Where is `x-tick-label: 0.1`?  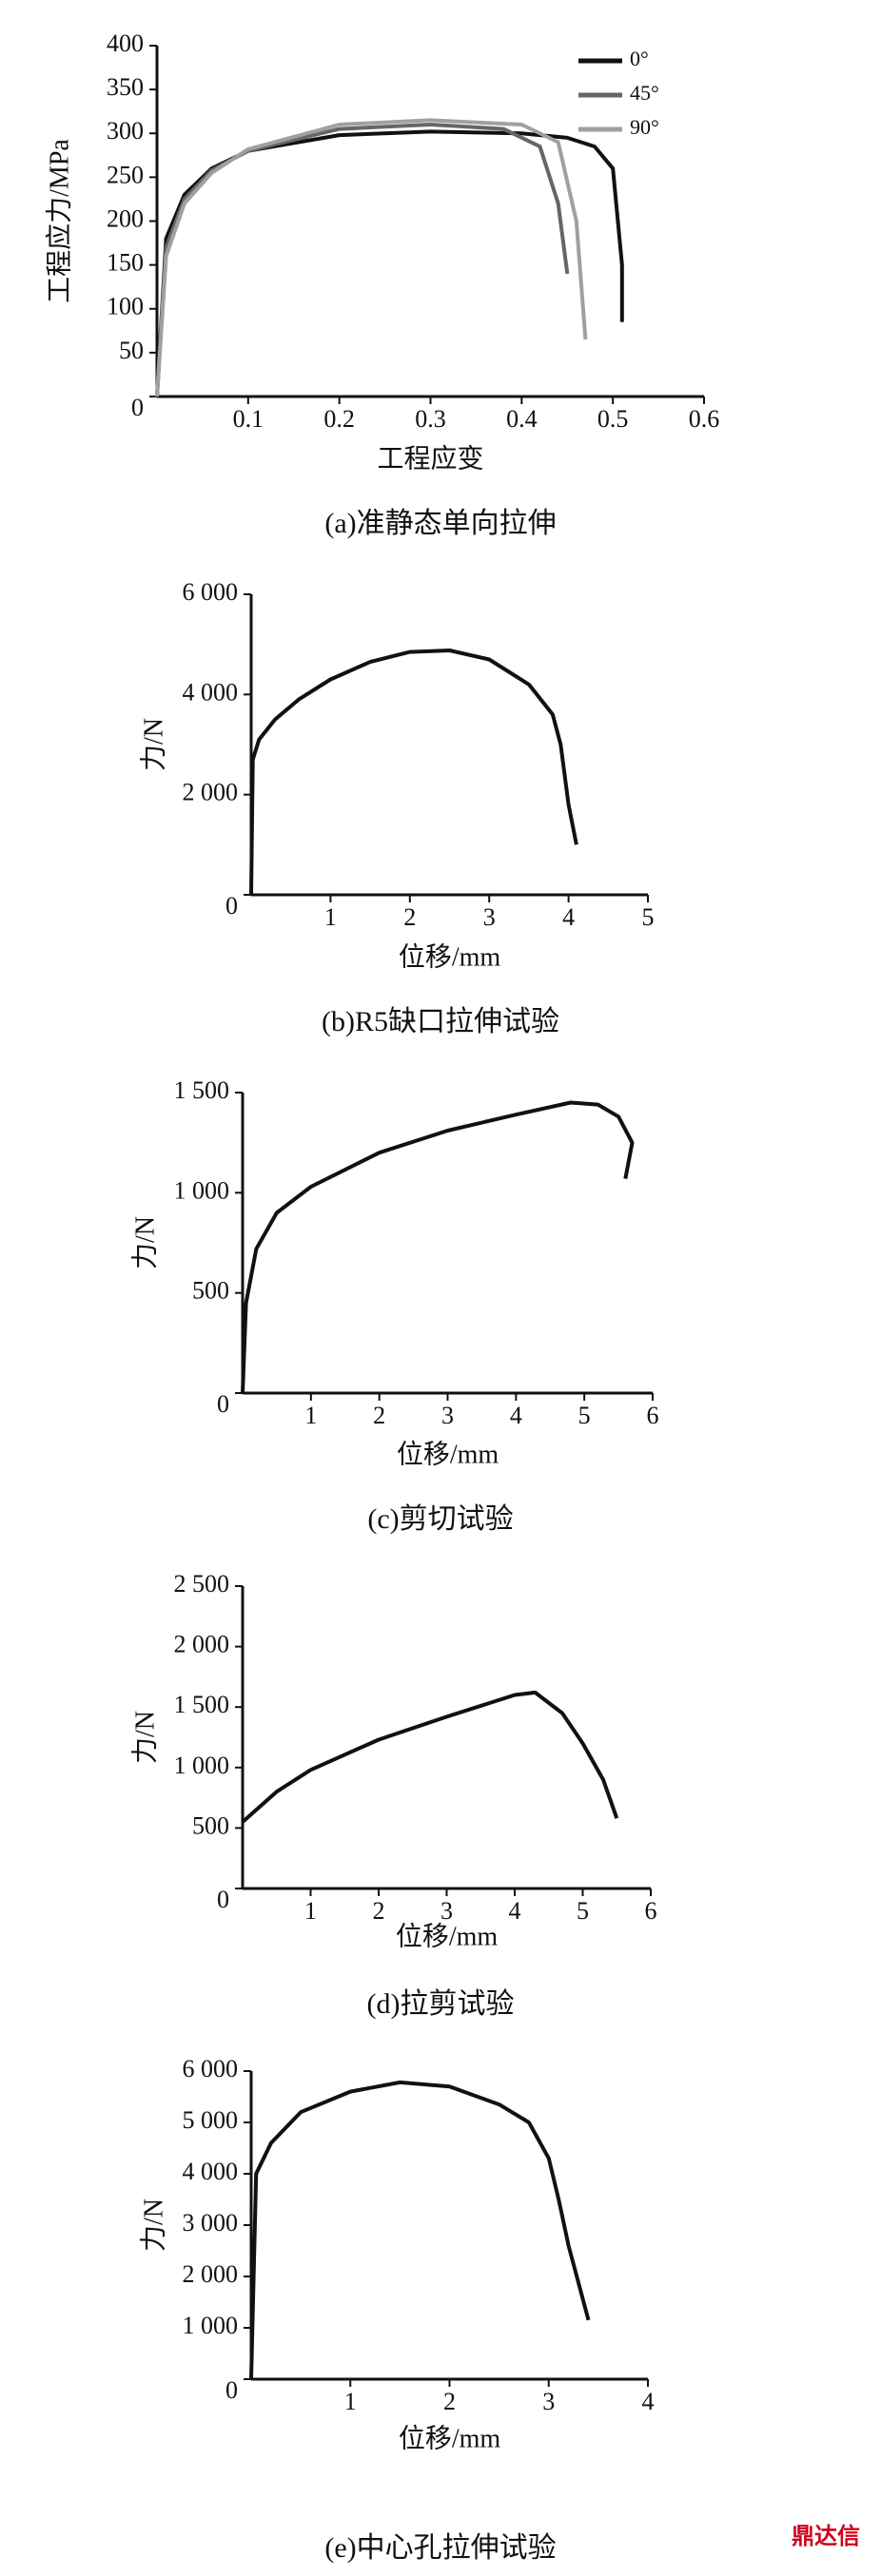 x-tick-label: 0.1 is located at coordinates (248, 419).